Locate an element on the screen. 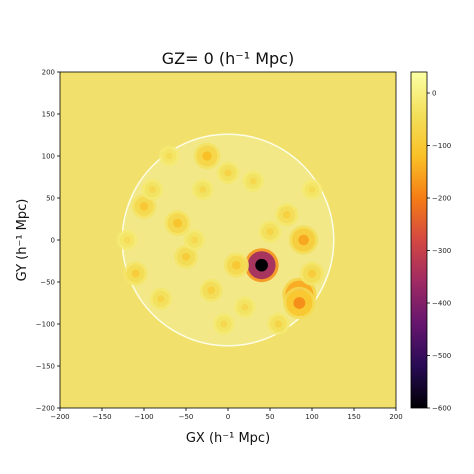 This screenshot has height=474, width=474. x-tick-label: 0 is located at coordinates (228, 417).